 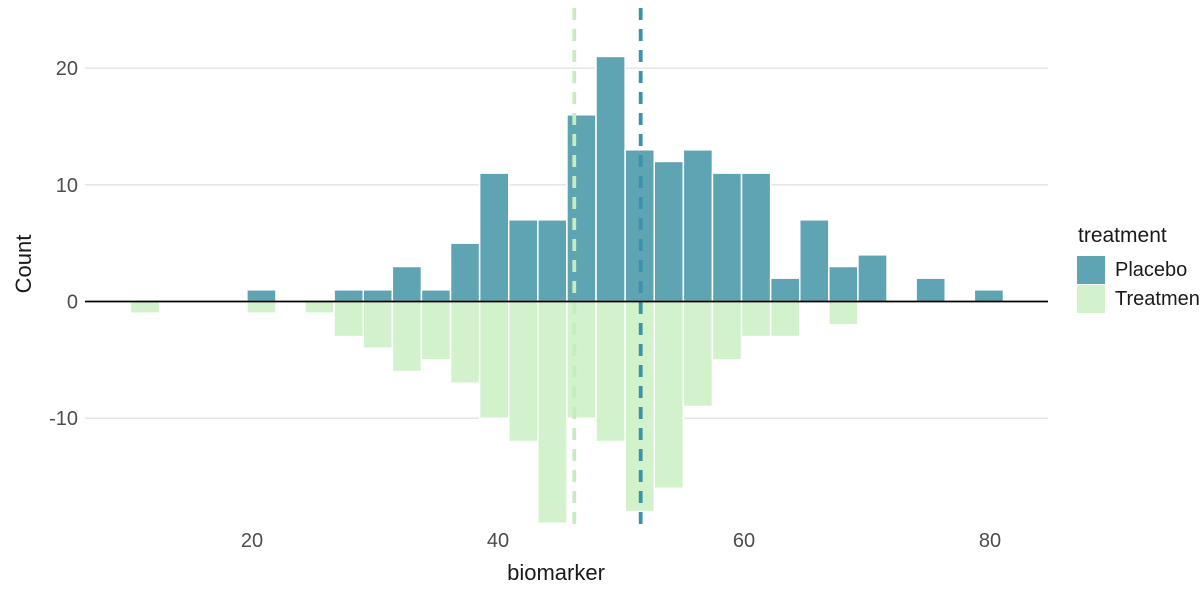 What do you see at coordinates (990, 541) in the screenshot?
I see `x-tick-label-80: 80` at bounding box center [990, 541].